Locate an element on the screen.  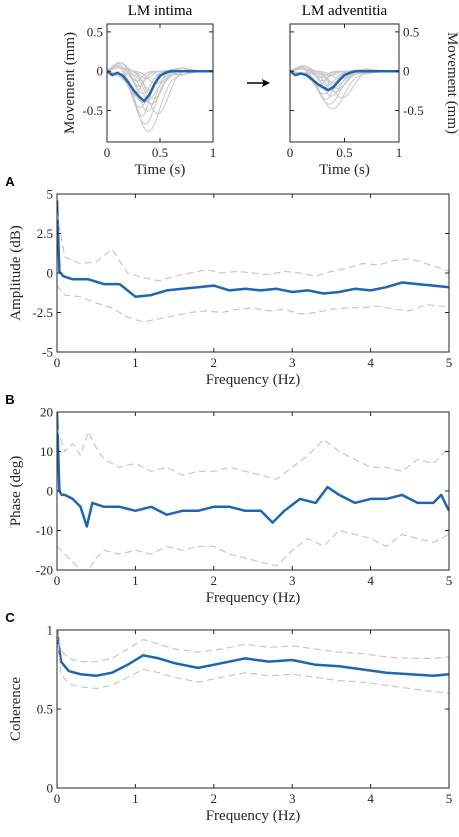
y-tick-label: 2.5 is located at coordinates (45, 233).